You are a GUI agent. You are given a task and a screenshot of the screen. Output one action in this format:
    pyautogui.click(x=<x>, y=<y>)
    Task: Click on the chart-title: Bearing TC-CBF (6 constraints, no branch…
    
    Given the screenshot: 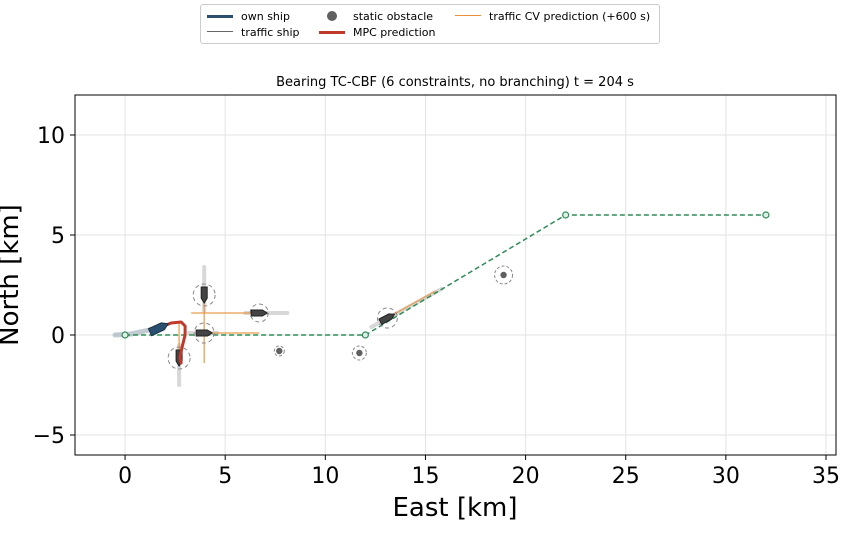 What is the action you would take?
    pyautogui.click(x=455, y=82)
    